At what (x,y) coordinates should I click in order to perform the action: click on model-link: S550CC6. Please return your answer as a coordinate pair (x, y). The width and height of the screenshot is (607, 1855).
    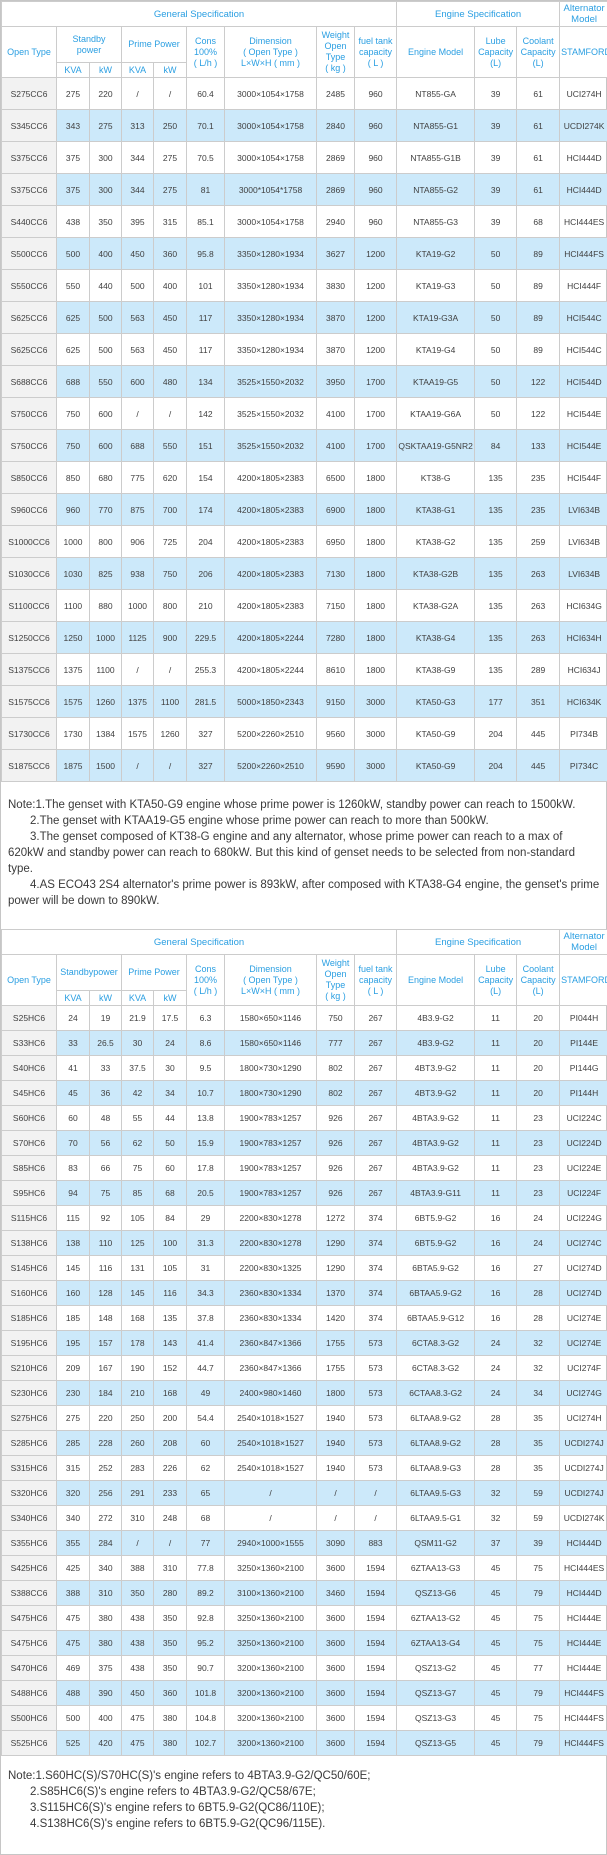
    Looking at the image, I should click on (29, 286).